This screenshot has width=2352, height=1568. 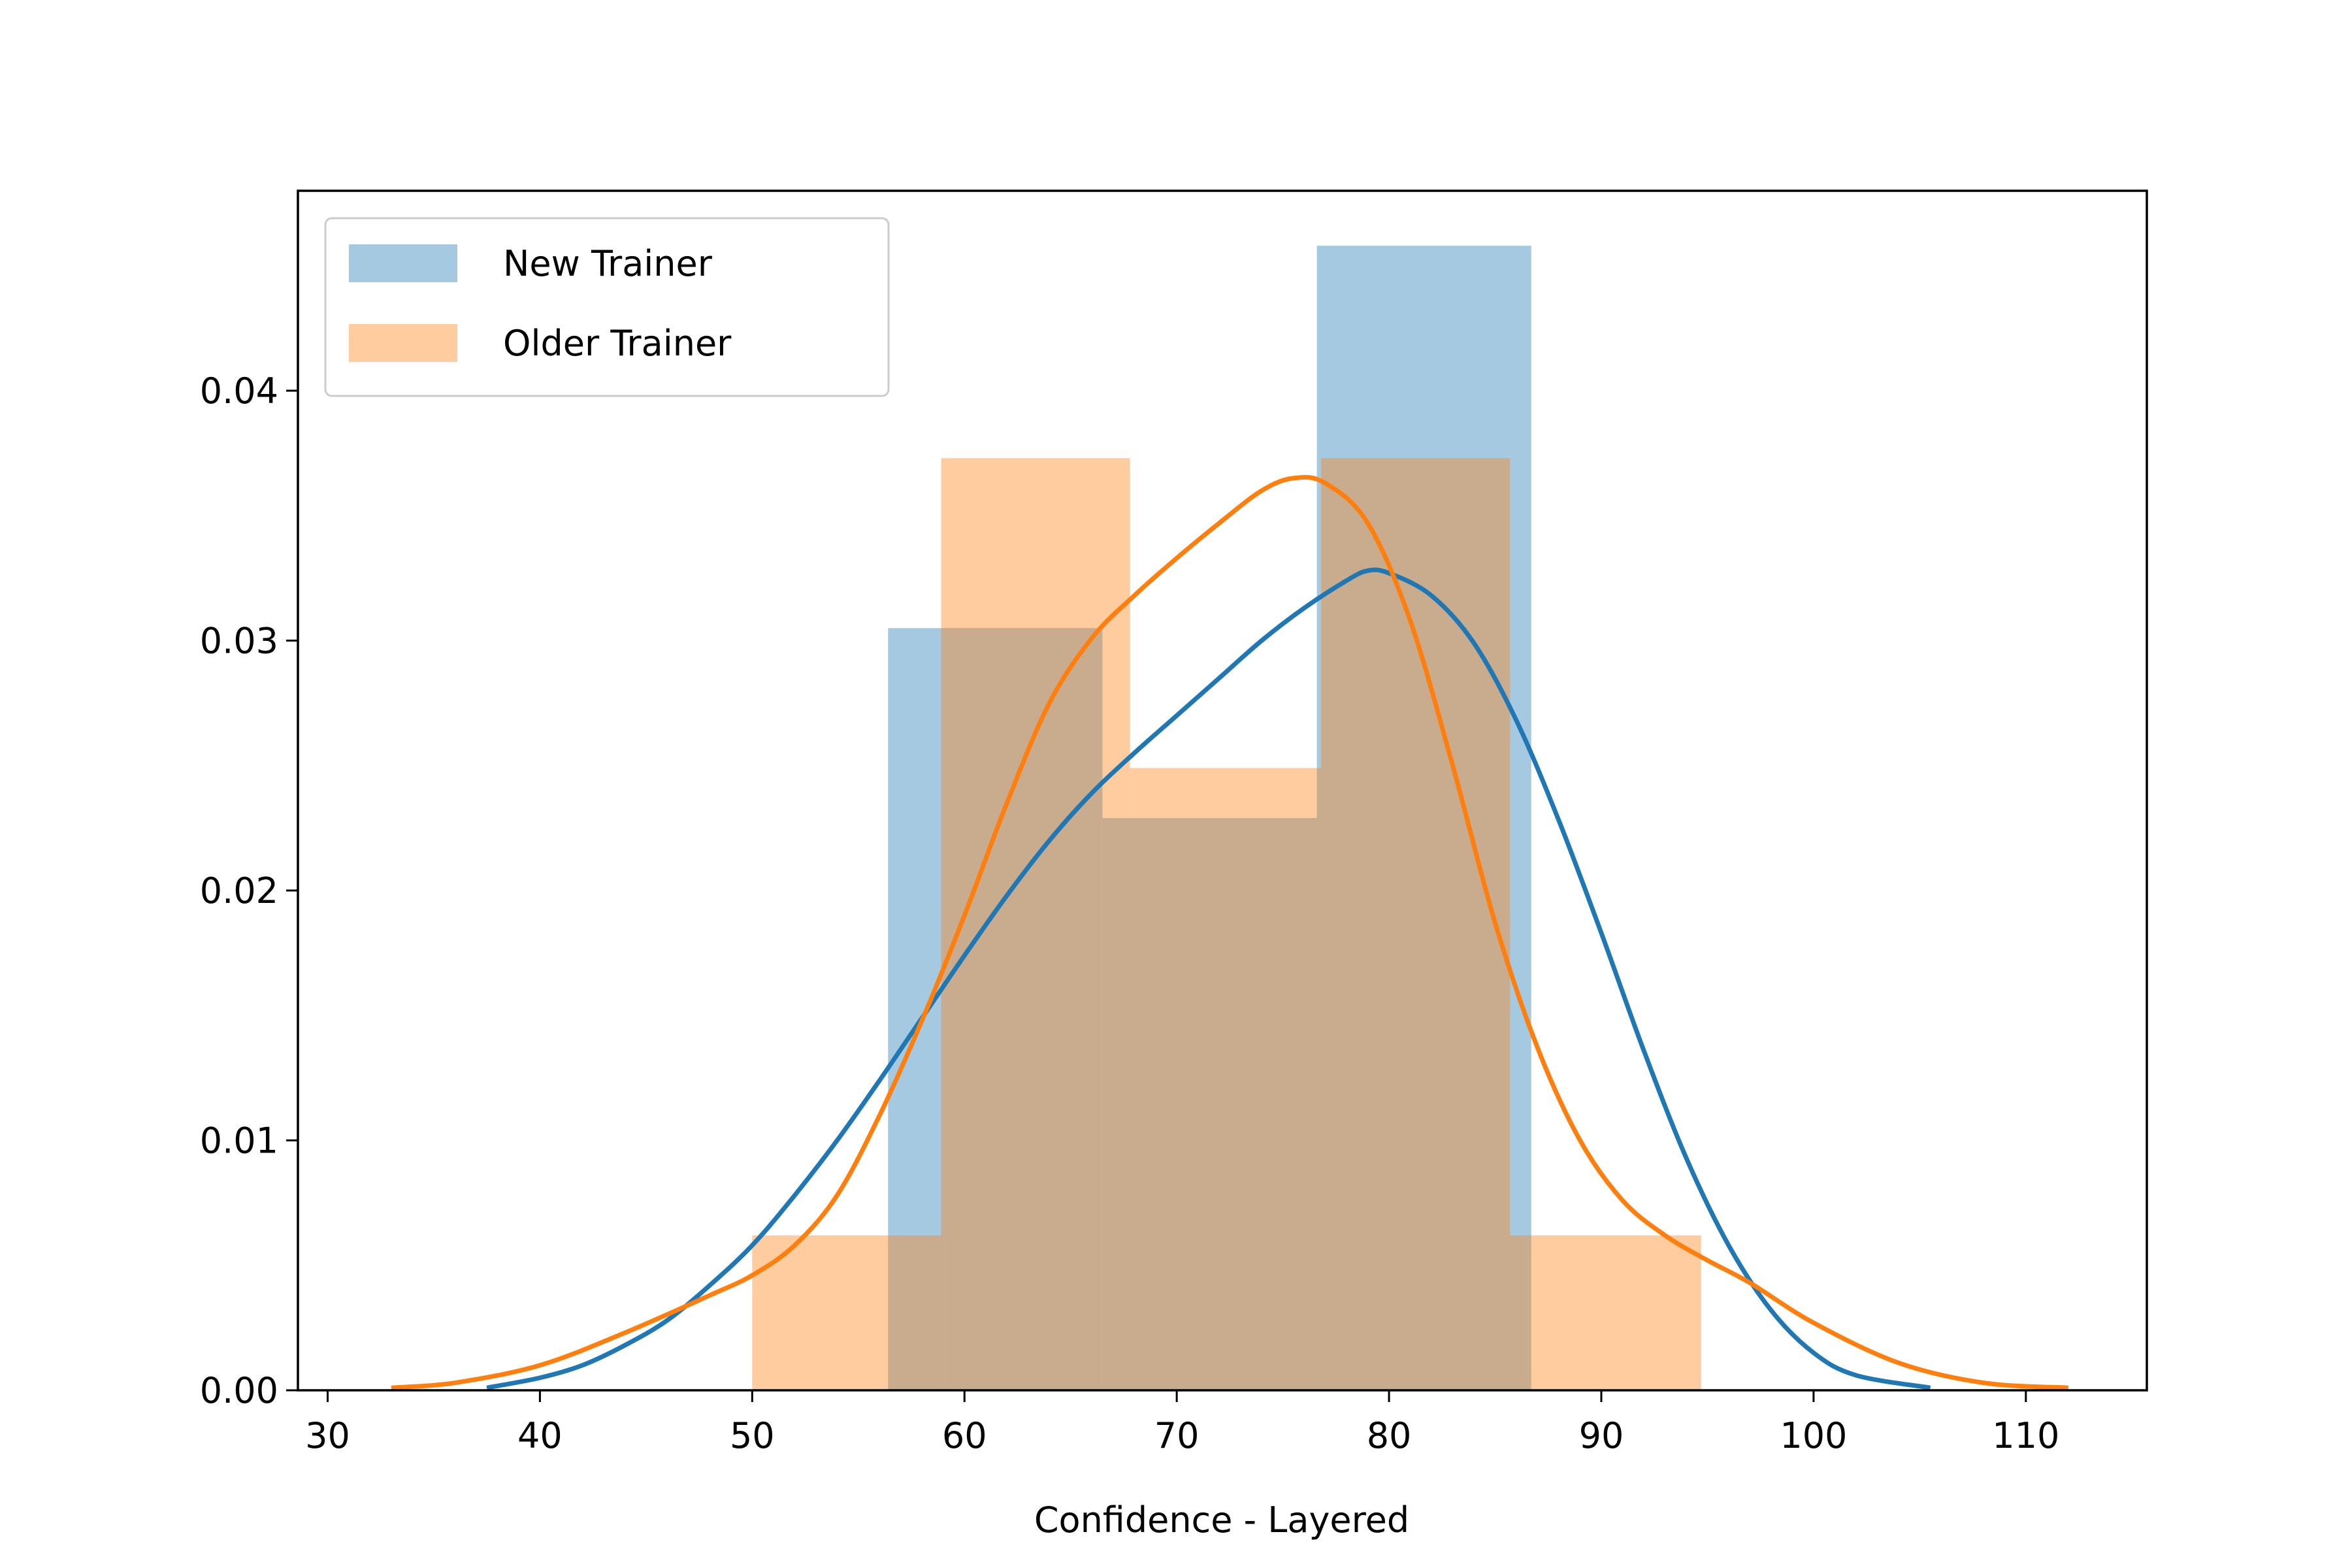 What do you see at coordinates (239, 641) in the screenshot?
I see `y-tick-label-3: 0.03` at bounding box center [239, 641].